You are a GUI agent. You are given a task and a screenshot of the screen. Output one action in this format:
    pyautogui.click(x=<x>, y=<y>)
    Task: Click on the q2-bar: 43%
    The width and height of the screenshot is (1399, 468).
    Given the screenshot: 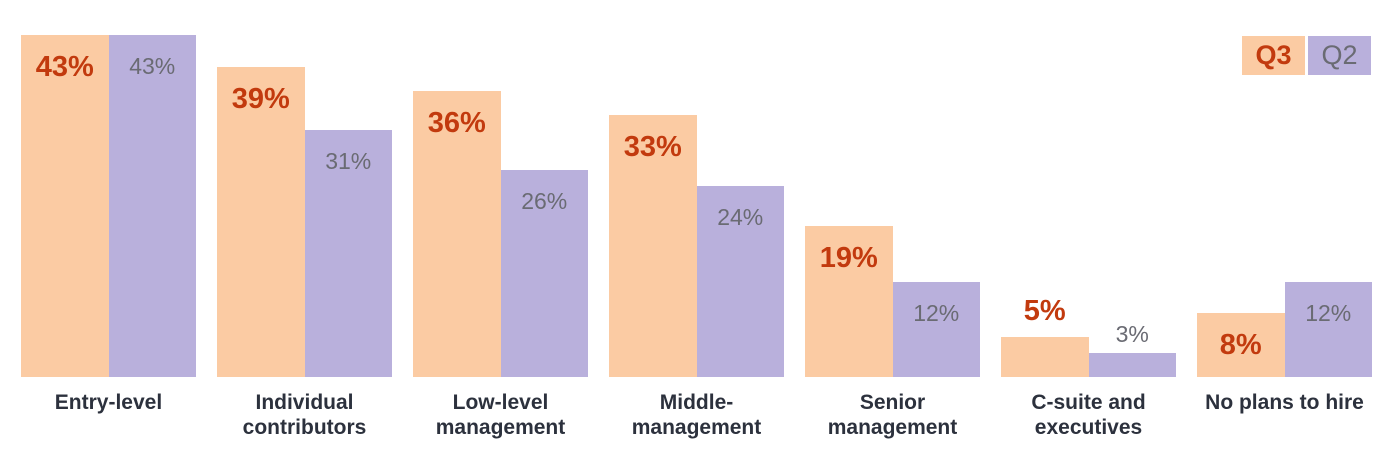 What is the action you would take?
    pyautogui.click(x=152, y=206)
    